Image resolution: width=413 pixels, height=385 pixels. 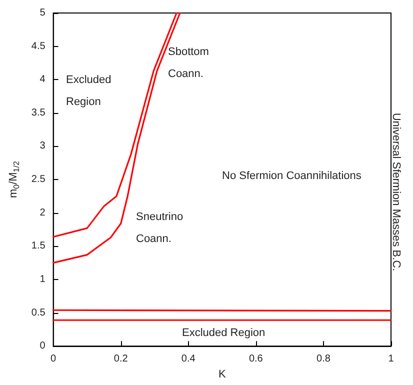 I want to click on x-tick-label: 0.6, so click(x=256, y=359).